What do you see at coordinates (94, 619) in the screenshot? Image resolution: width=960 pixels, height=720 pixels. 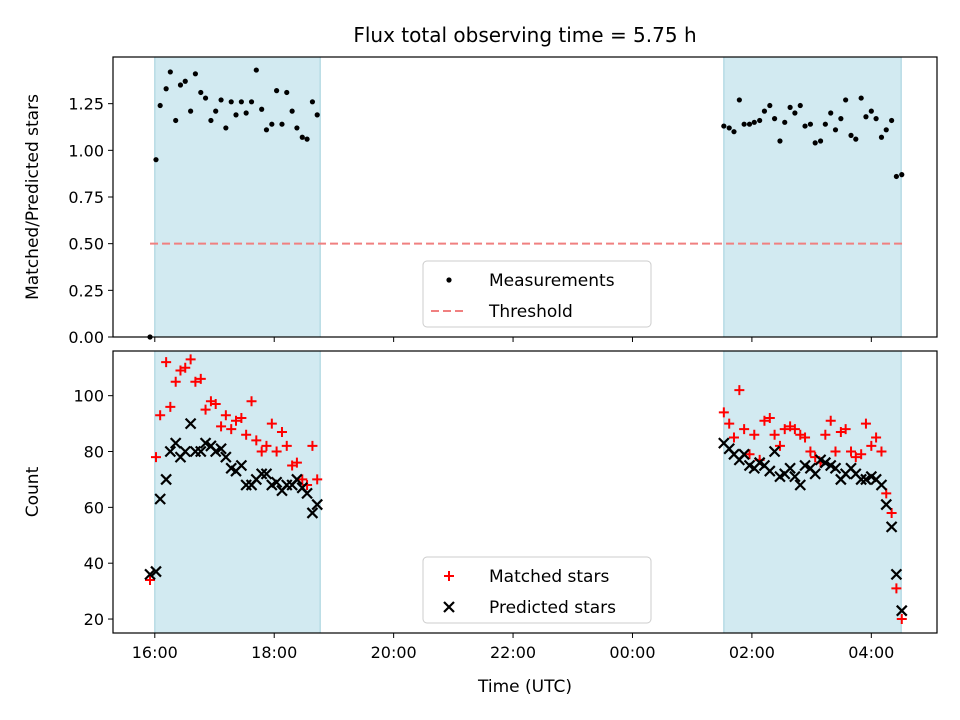 I see `y-tick-label: 20` at bounding box center [94, 619].